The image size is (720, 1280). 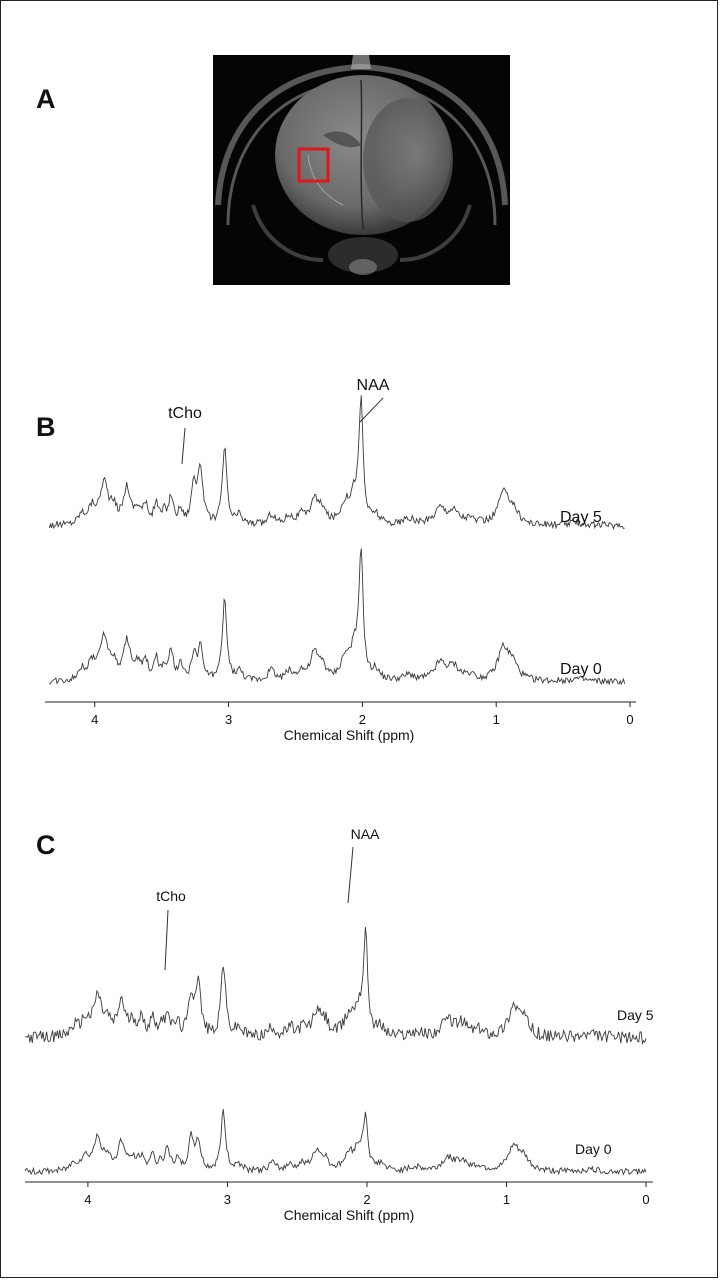 I want to click on mri-brain-image, so click(x=361, y=170).